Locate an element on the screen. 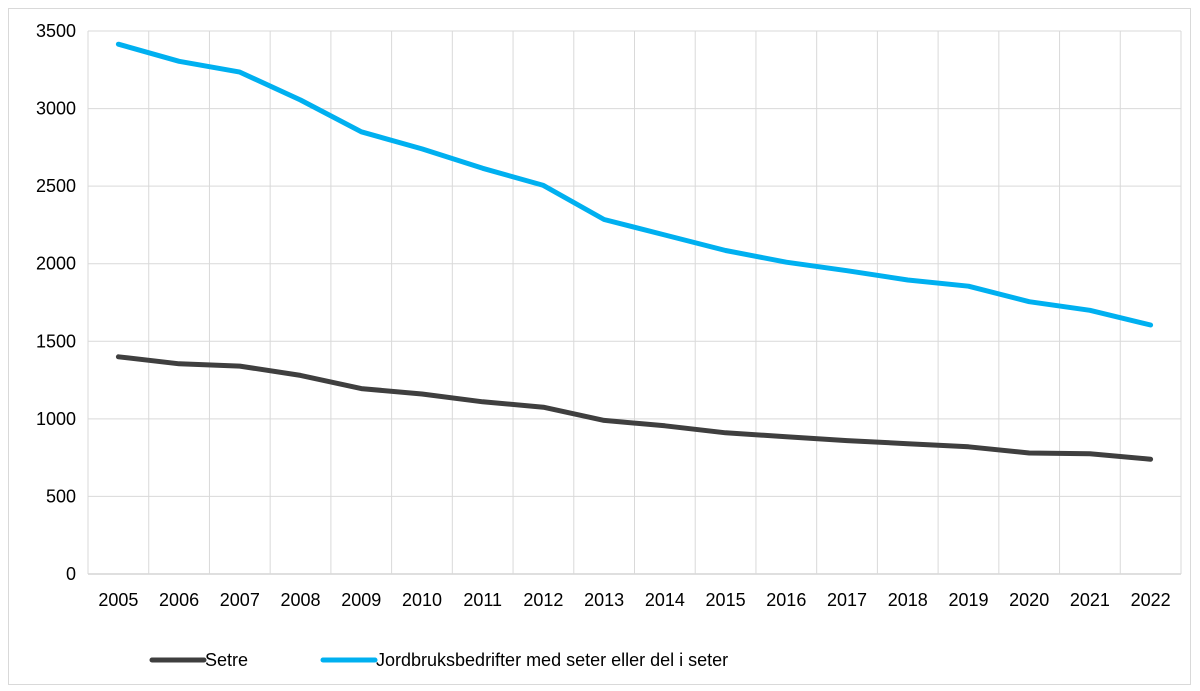  y-tick-label: 2000 is located at coordinates (56, 264).